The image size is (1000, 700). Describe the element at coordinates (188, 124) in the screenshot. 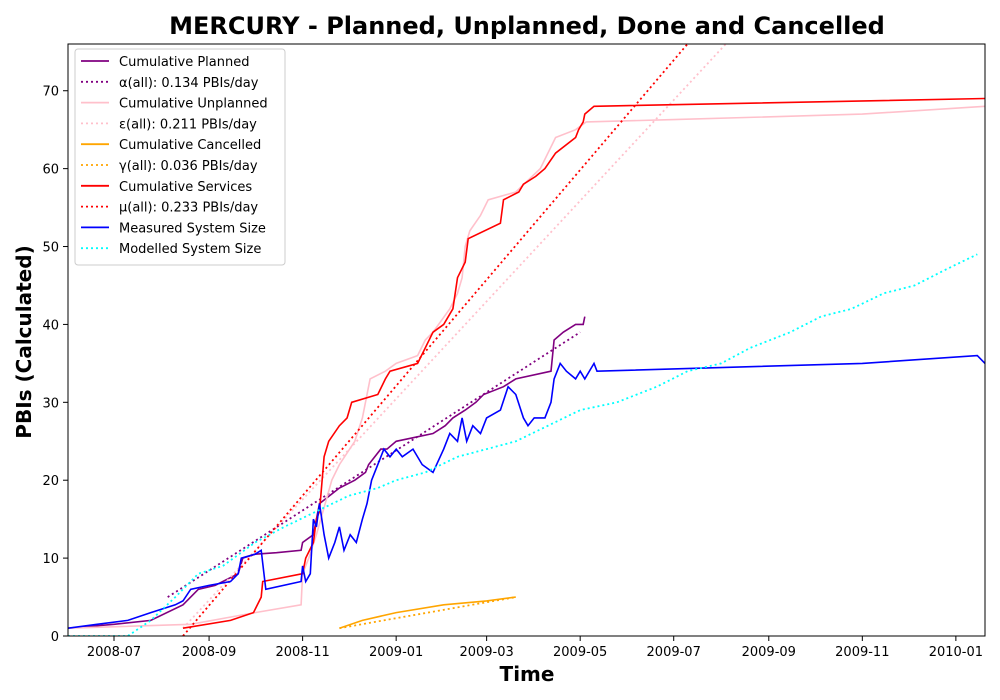

I see `legend-entry: ε(all): 0.211 PBIs/day` at that location.